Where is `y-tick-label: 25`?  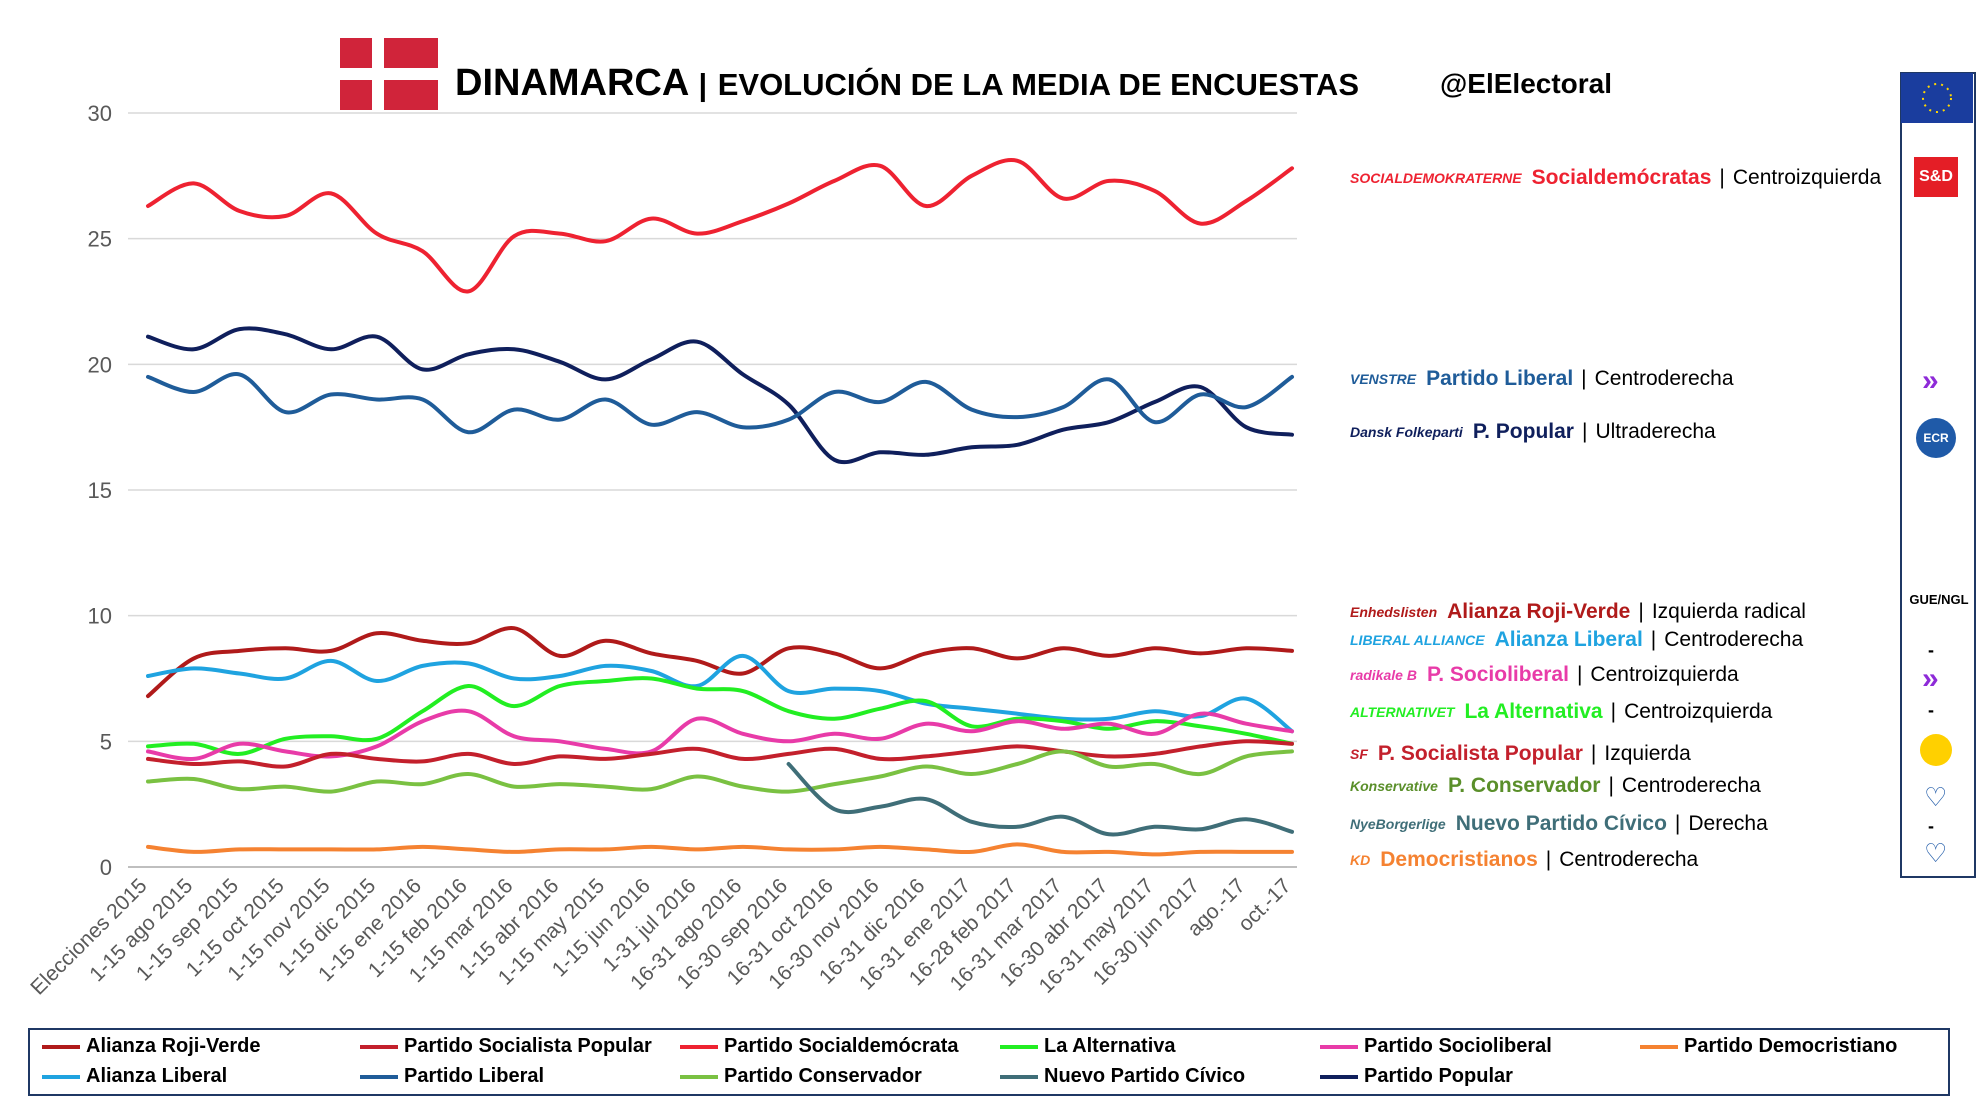
y-tick-label: 25 is located at coordinates (100, 239).